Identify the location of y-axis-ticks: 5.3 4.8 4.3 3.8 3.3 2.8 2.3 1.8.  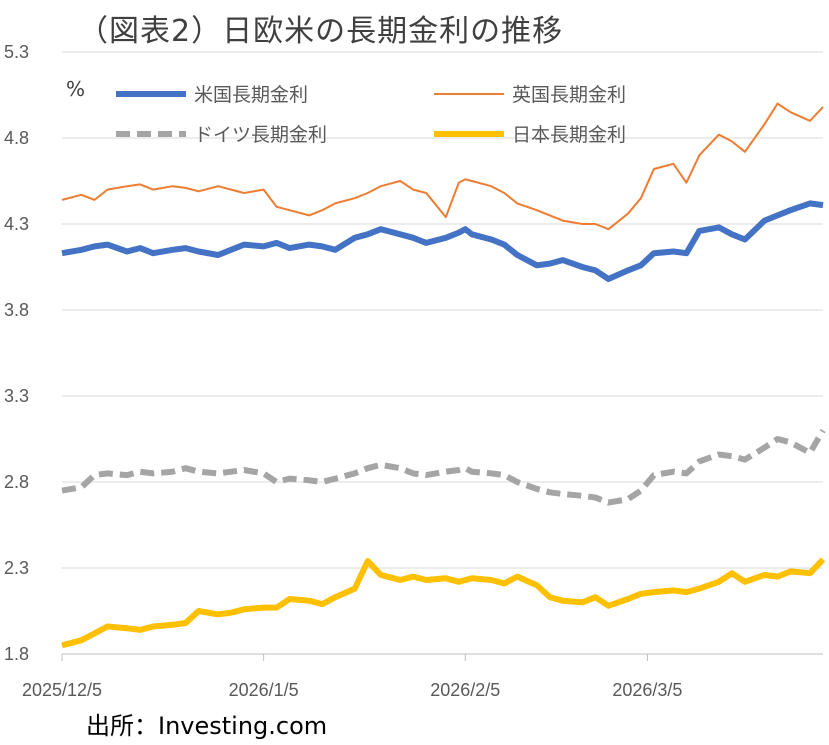
(16, 353).